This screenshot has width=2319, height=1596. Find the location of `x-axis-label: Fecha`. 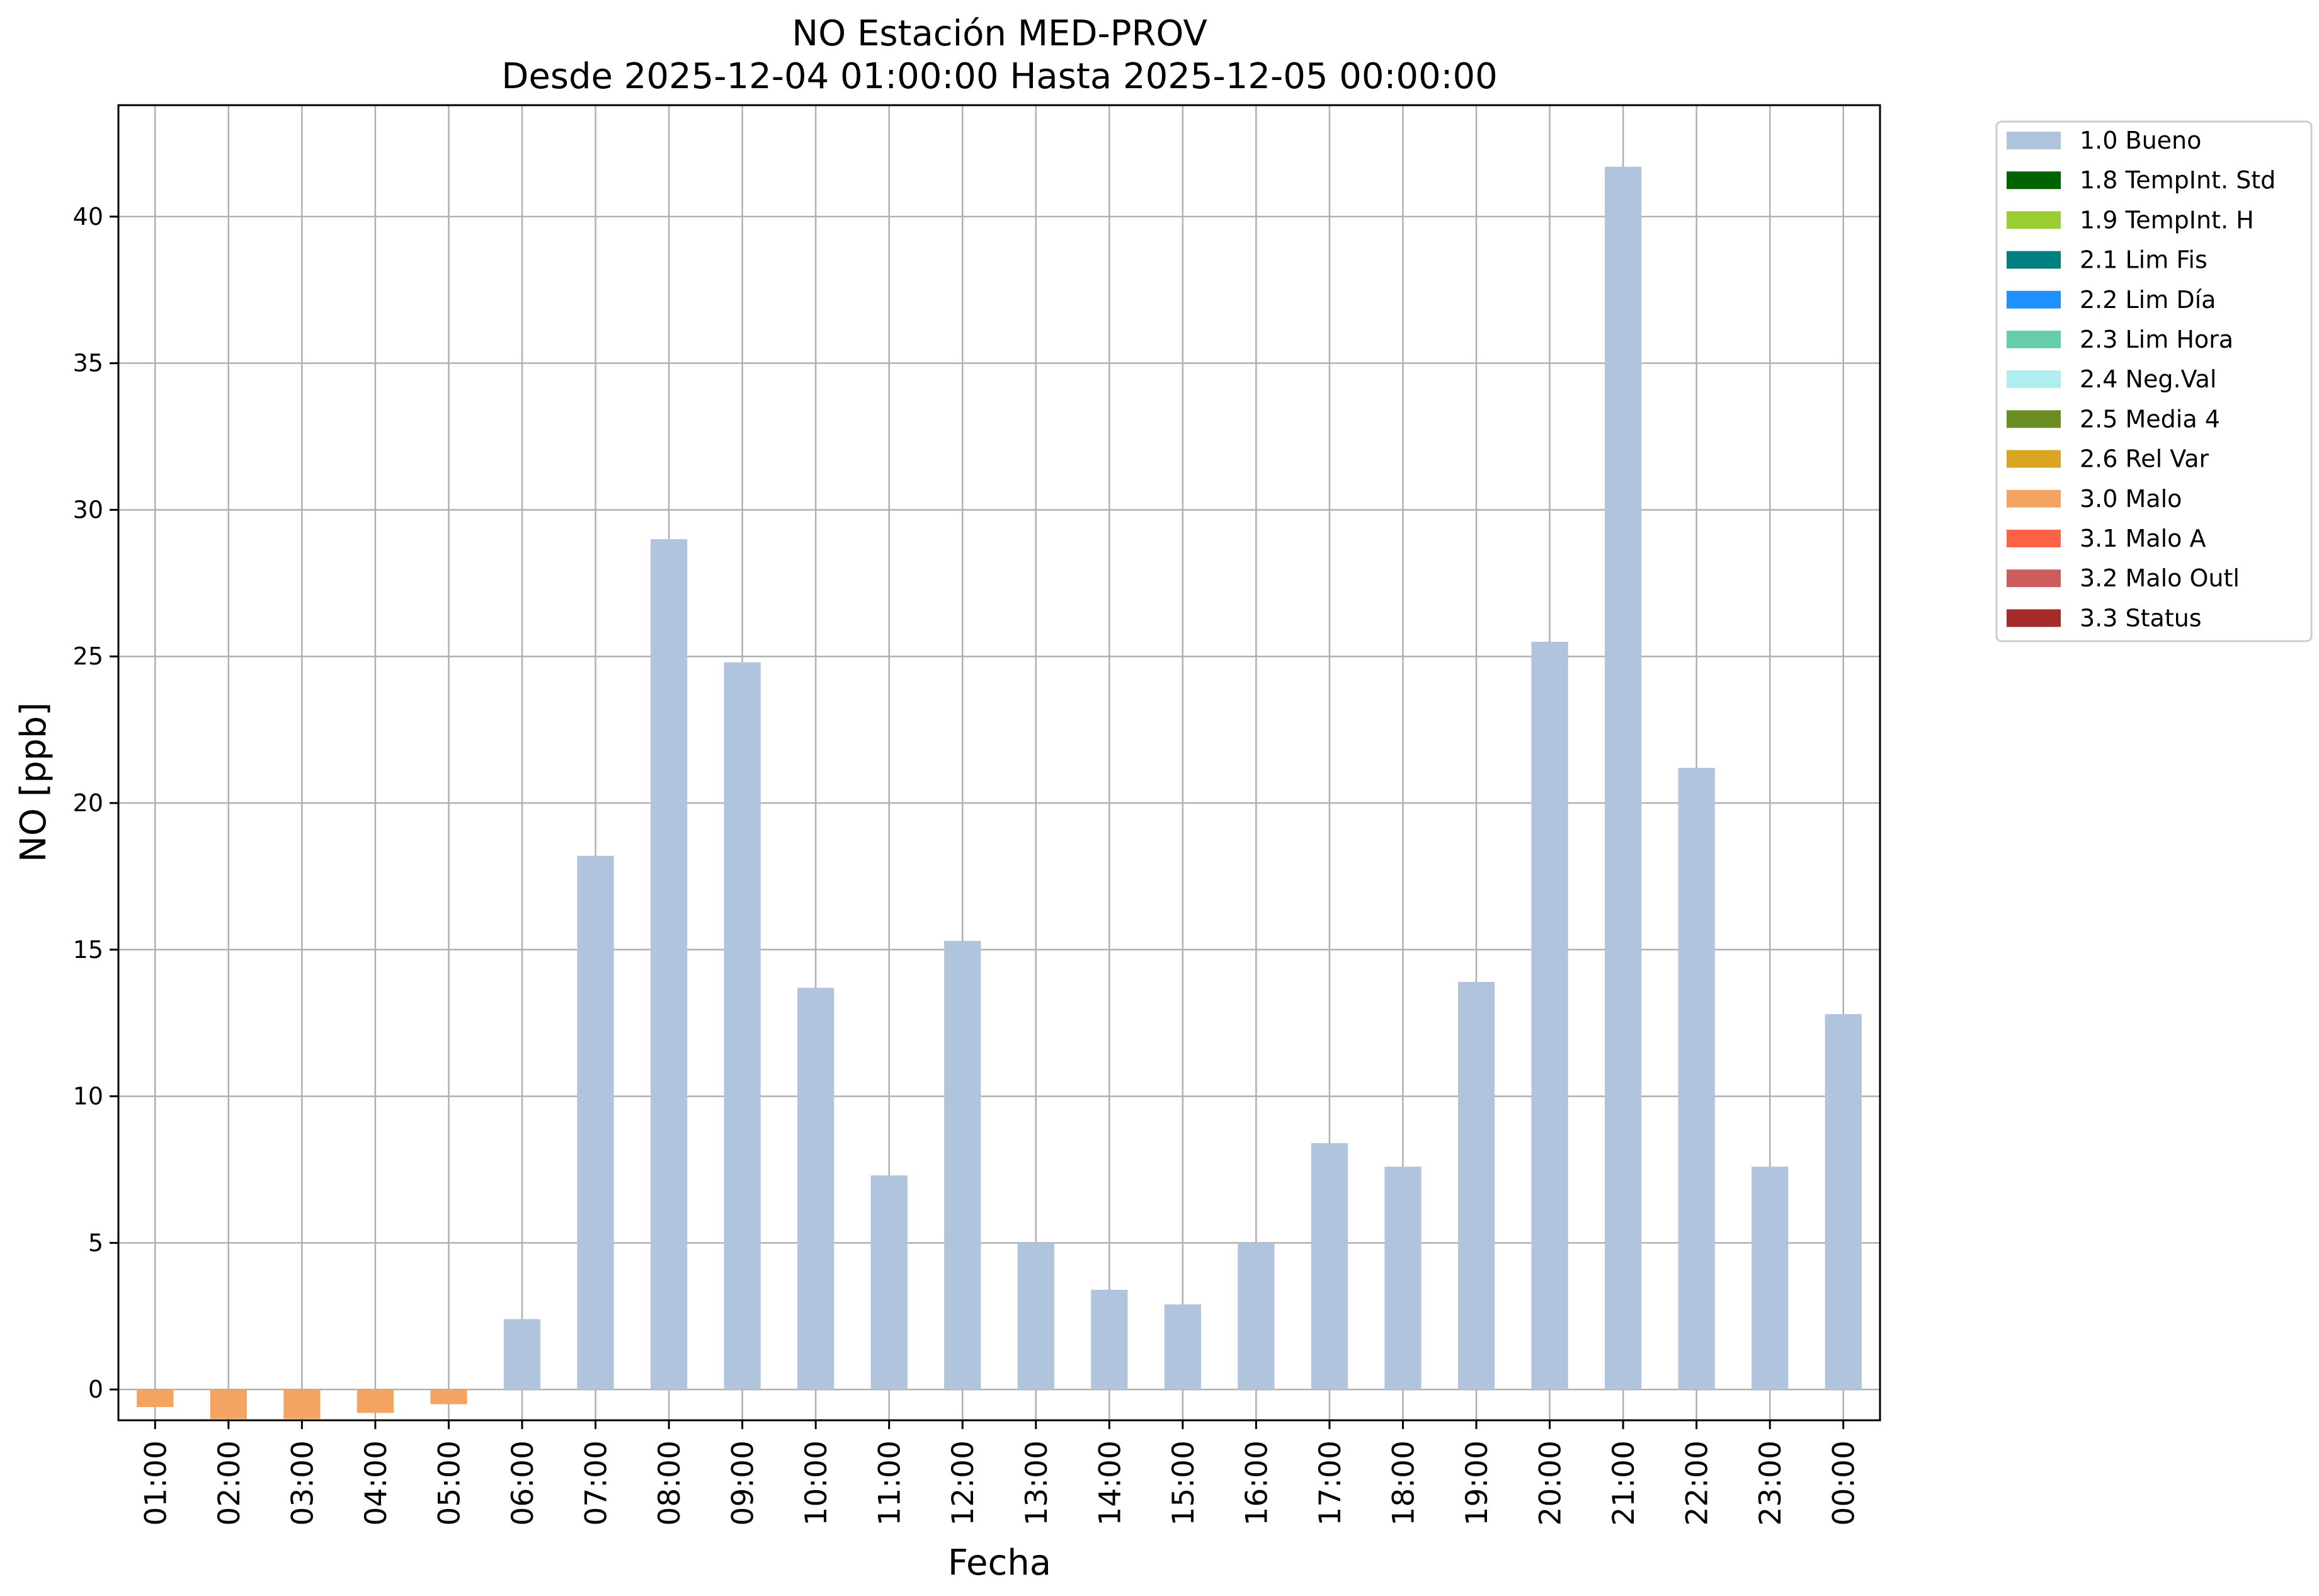

x-axis-label: Fecha is located at coordinates (999, 1562).